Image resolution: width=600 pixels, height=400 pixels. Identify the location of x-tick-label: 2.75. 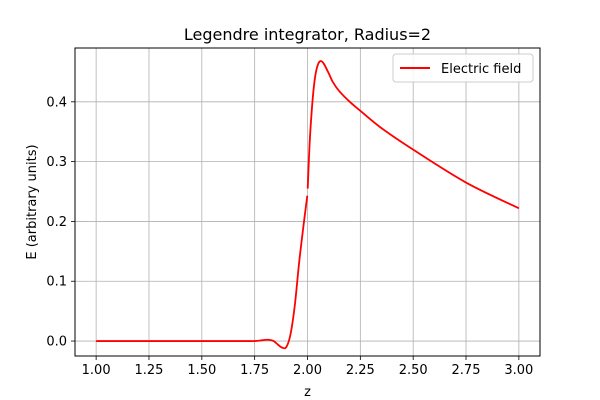
(466, 370).